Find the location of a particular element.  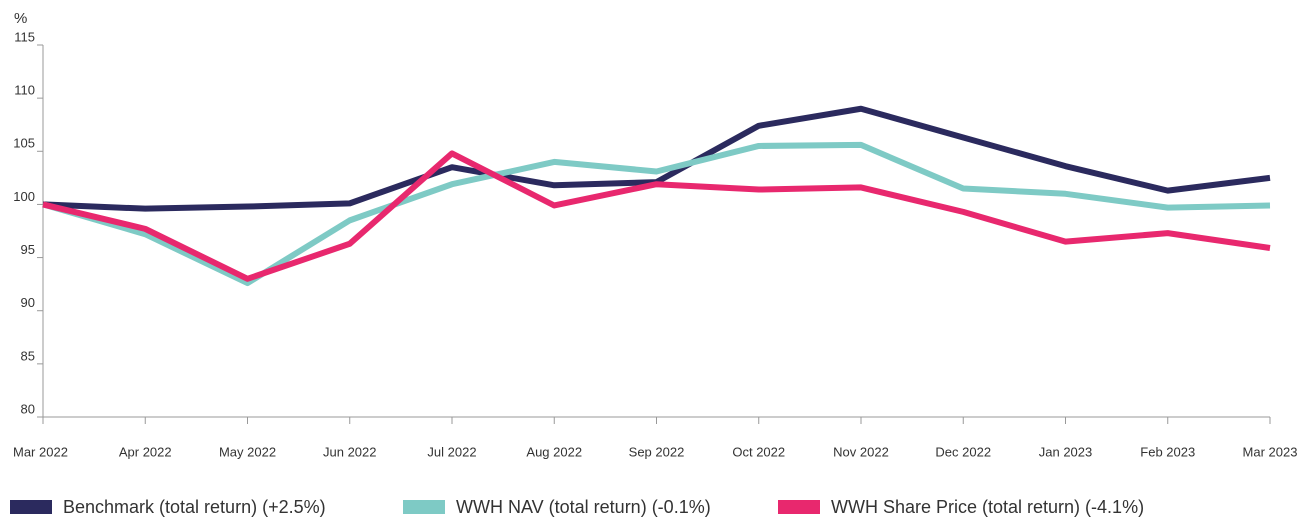

y-tick-label: 110 is located at coordinates (24, 90).